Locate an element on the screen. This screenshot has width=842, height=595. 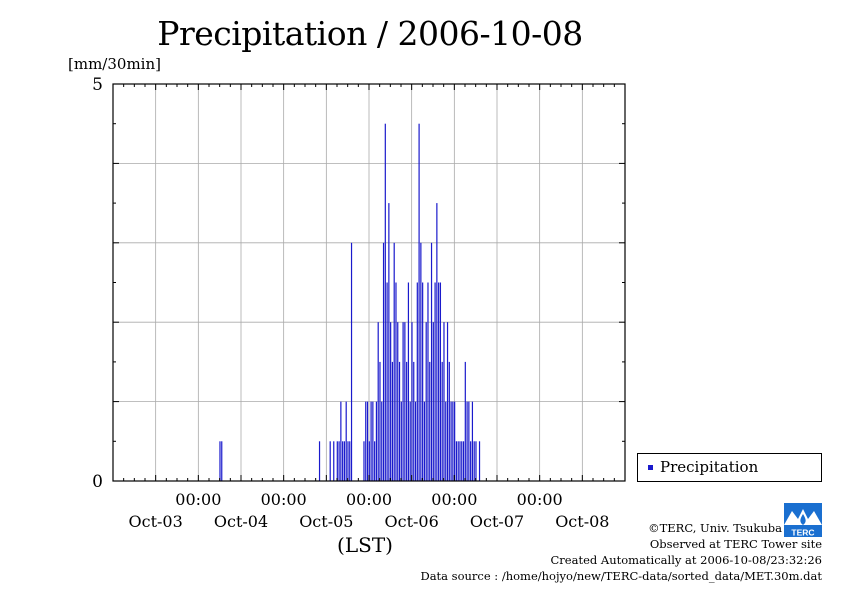
chart-title: Precipitation / 2006-10-08 is located at coordinates (370, 33).